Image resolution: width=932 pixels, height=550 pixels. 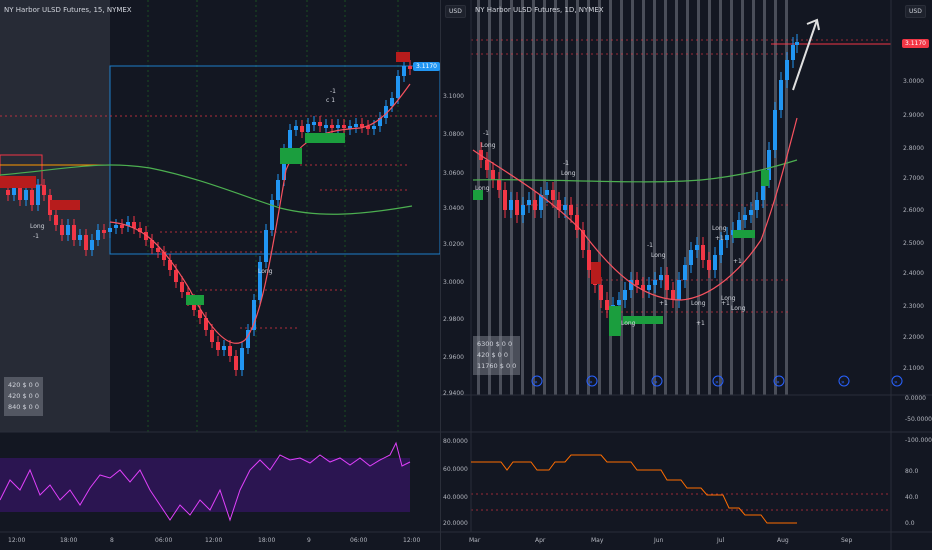 What do you see at coordinates (913, 306) in the screenshot?
I see `price-label-right: 2.3000` at bounding box center [913, 306].